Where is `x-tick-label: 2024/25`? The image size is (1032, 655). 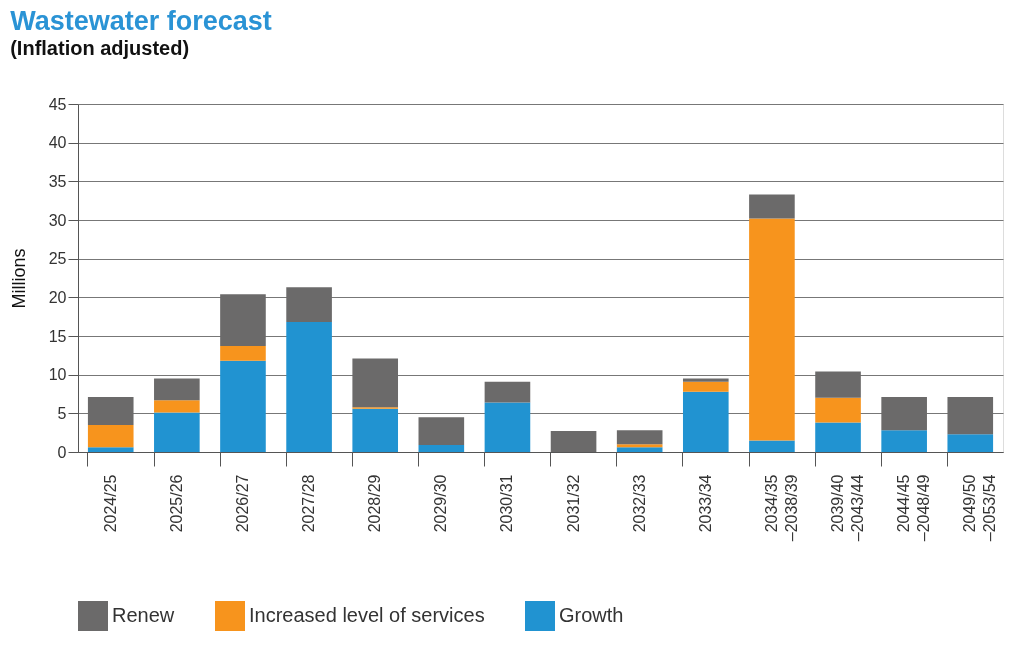
x-tick-label: 2024/25 is located at coordinates (110, 503).